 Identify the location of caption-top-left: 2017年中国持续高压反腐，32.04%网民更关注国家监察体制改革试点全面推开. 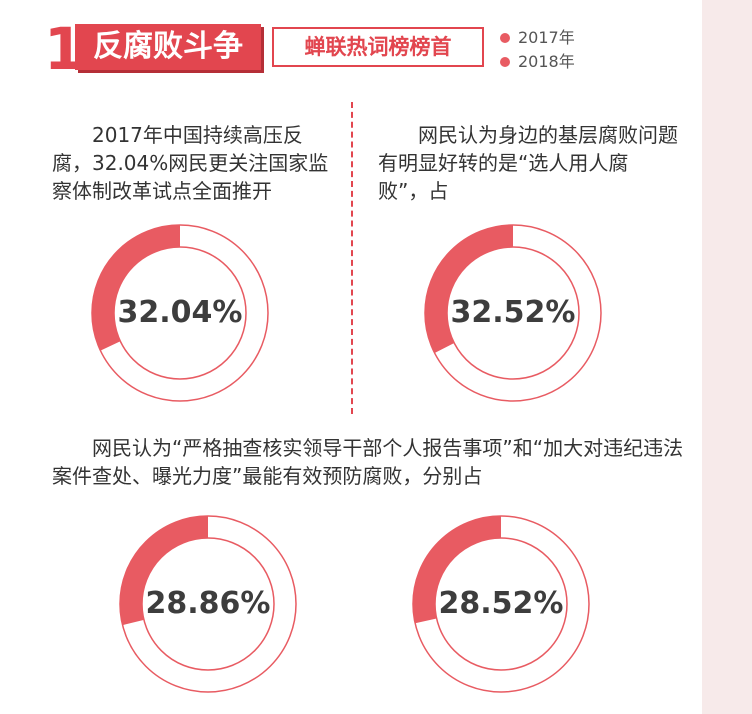
(190, 163).